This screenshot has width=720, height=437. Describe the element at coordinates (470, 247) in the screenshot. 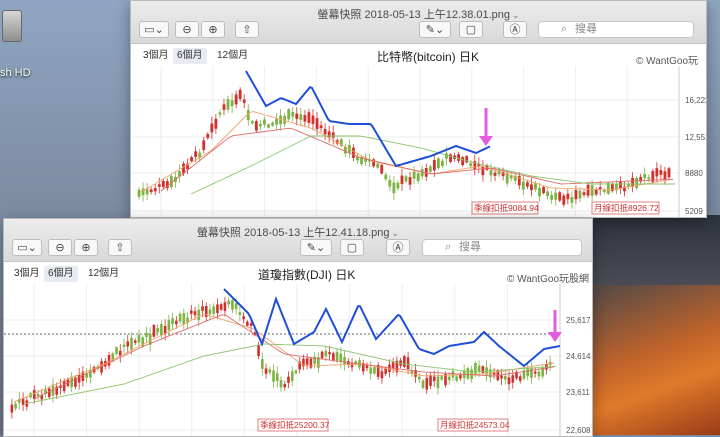

I see `search-placeholder: 搜尋` at that location.